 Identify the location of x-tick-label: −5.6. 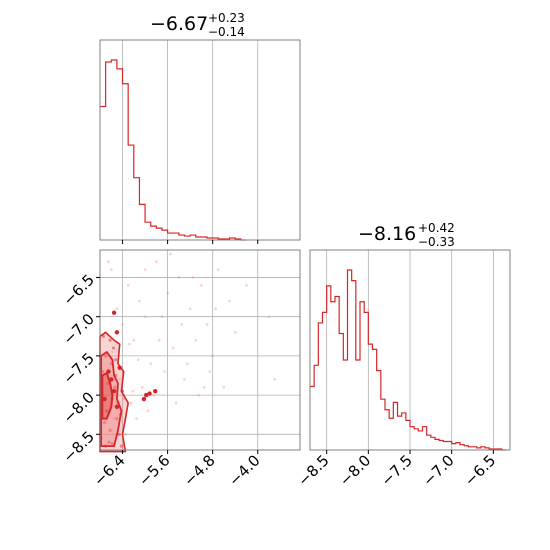
(154, 470).